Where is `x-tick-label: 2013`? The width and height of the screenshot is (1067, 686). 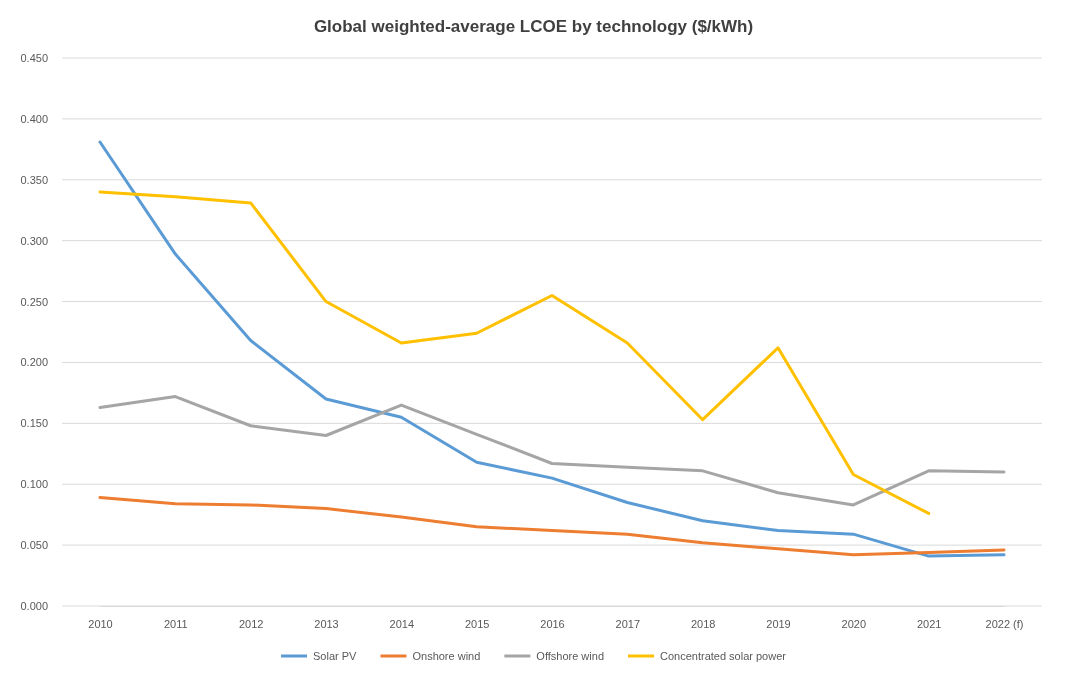
x-tick-label: 2013 is located at coordinates (326, 623).